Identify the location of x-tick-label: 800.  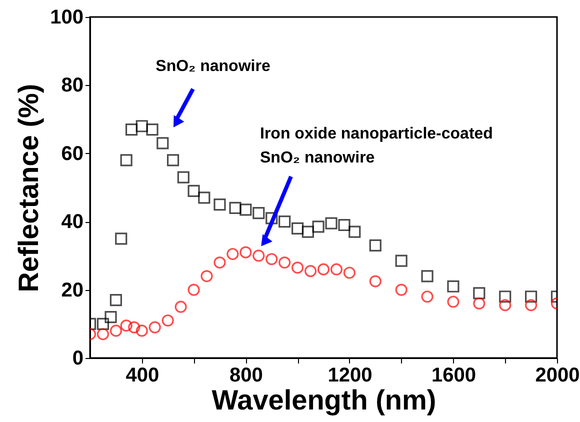
(246, 375).